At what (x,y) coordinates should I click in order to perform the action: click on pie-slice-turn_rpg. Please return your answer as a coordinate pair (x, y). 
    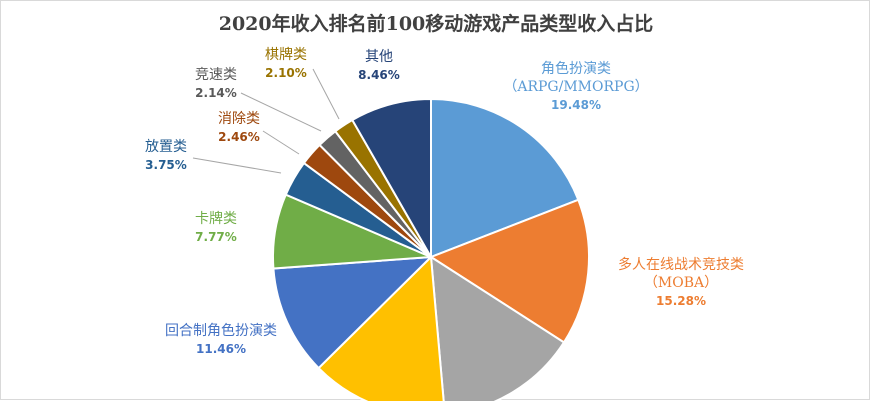
    Looking at the image, I should click on (353, 312).